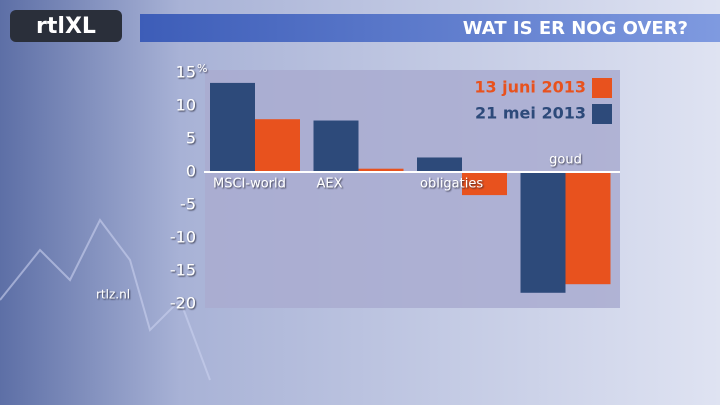 The image size is (720, 409). What do you see at coordinates (530, 113) in the screenshot?
I see `legend-label: 21 mei 2013` at bounding box center [530, 113].